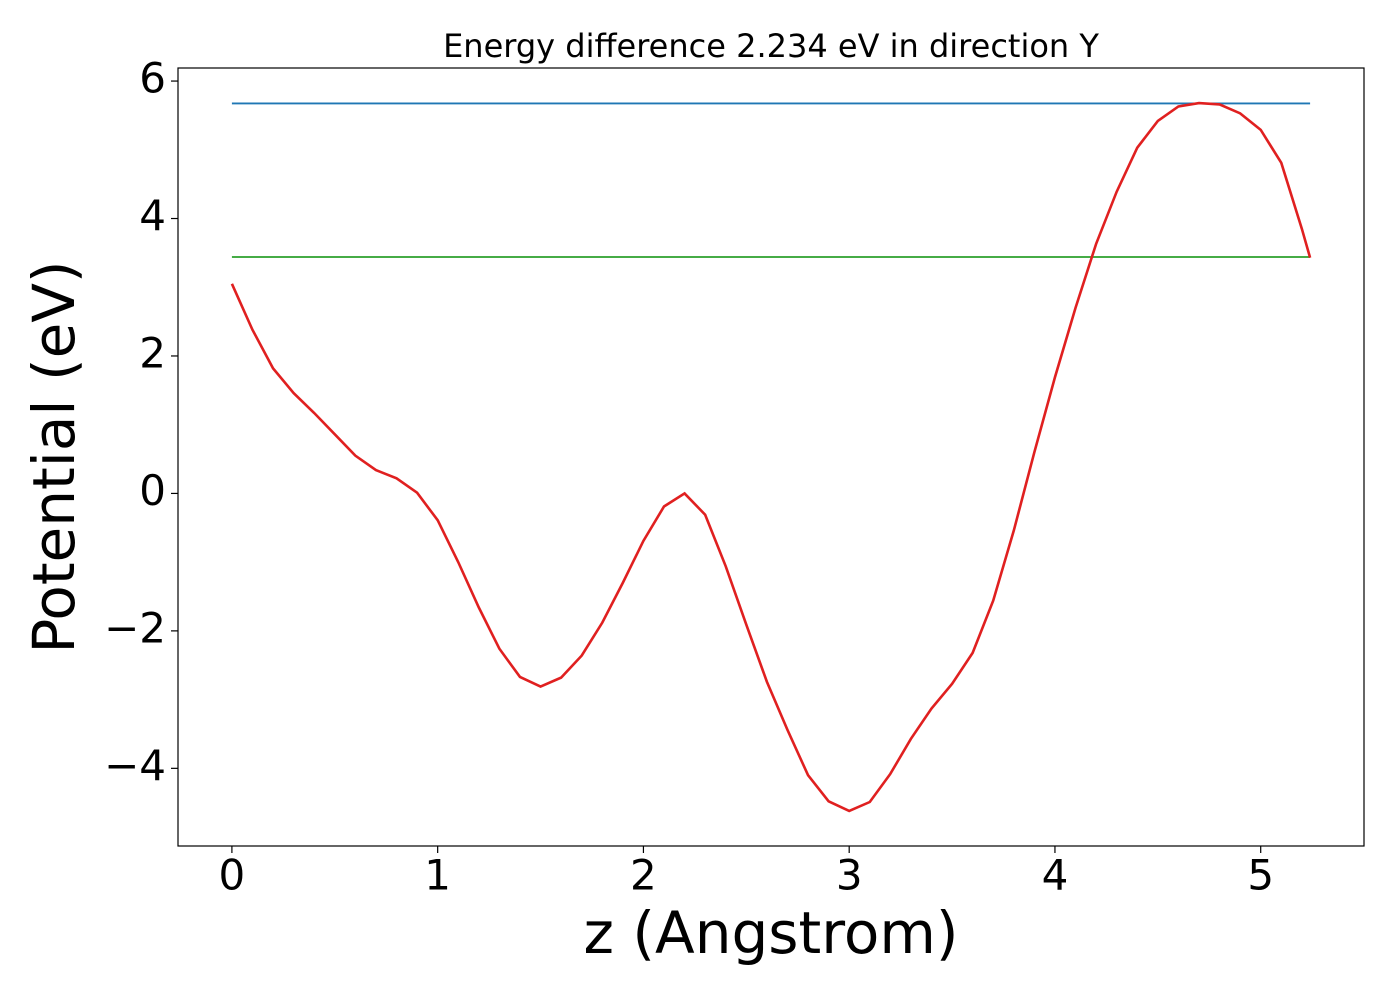 This screenshot has height=1000, width=1400. Describe the element at coordinates (1055, 875) in the screenshot. I see `x-tick-label: 4` at that location.